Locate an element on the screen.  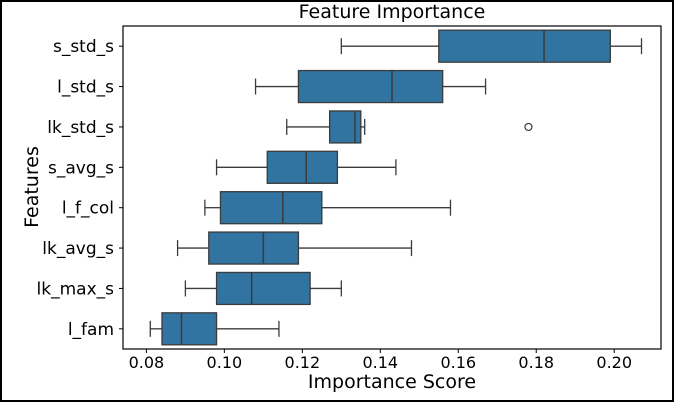
x-tick-label: 0.10 is located at coordinates (225, 362).